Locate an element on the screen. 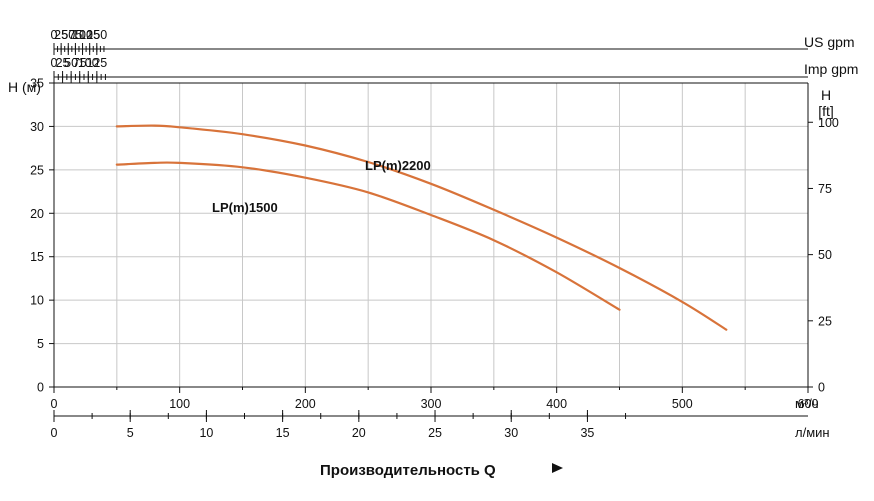 The height and width of the screenshot is (501, 874). m3h-axis-tick-label: 100 is located at coordinates (179, 404).